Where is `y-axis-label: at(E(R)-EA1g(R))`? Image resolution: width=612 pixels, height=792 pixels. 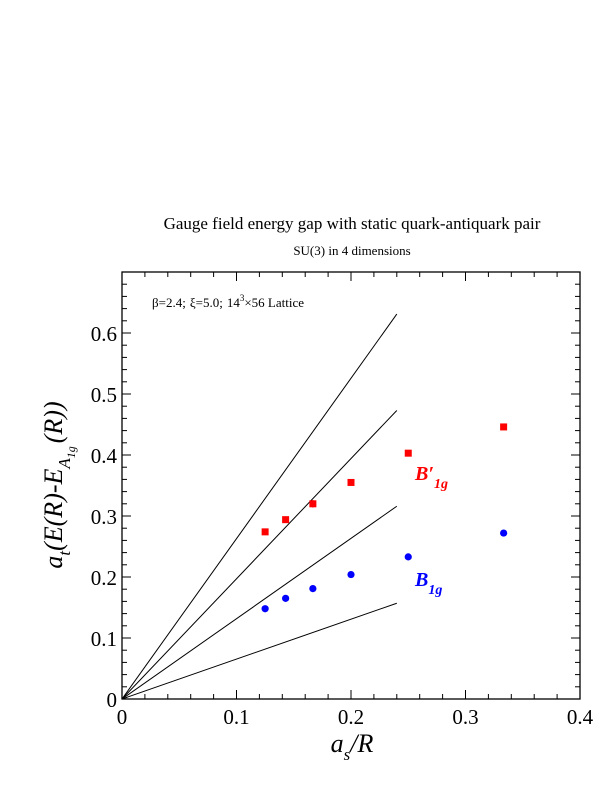 y-axis-label: at(E(R)-EA1g(R)) is located at coordinates (58, 484).